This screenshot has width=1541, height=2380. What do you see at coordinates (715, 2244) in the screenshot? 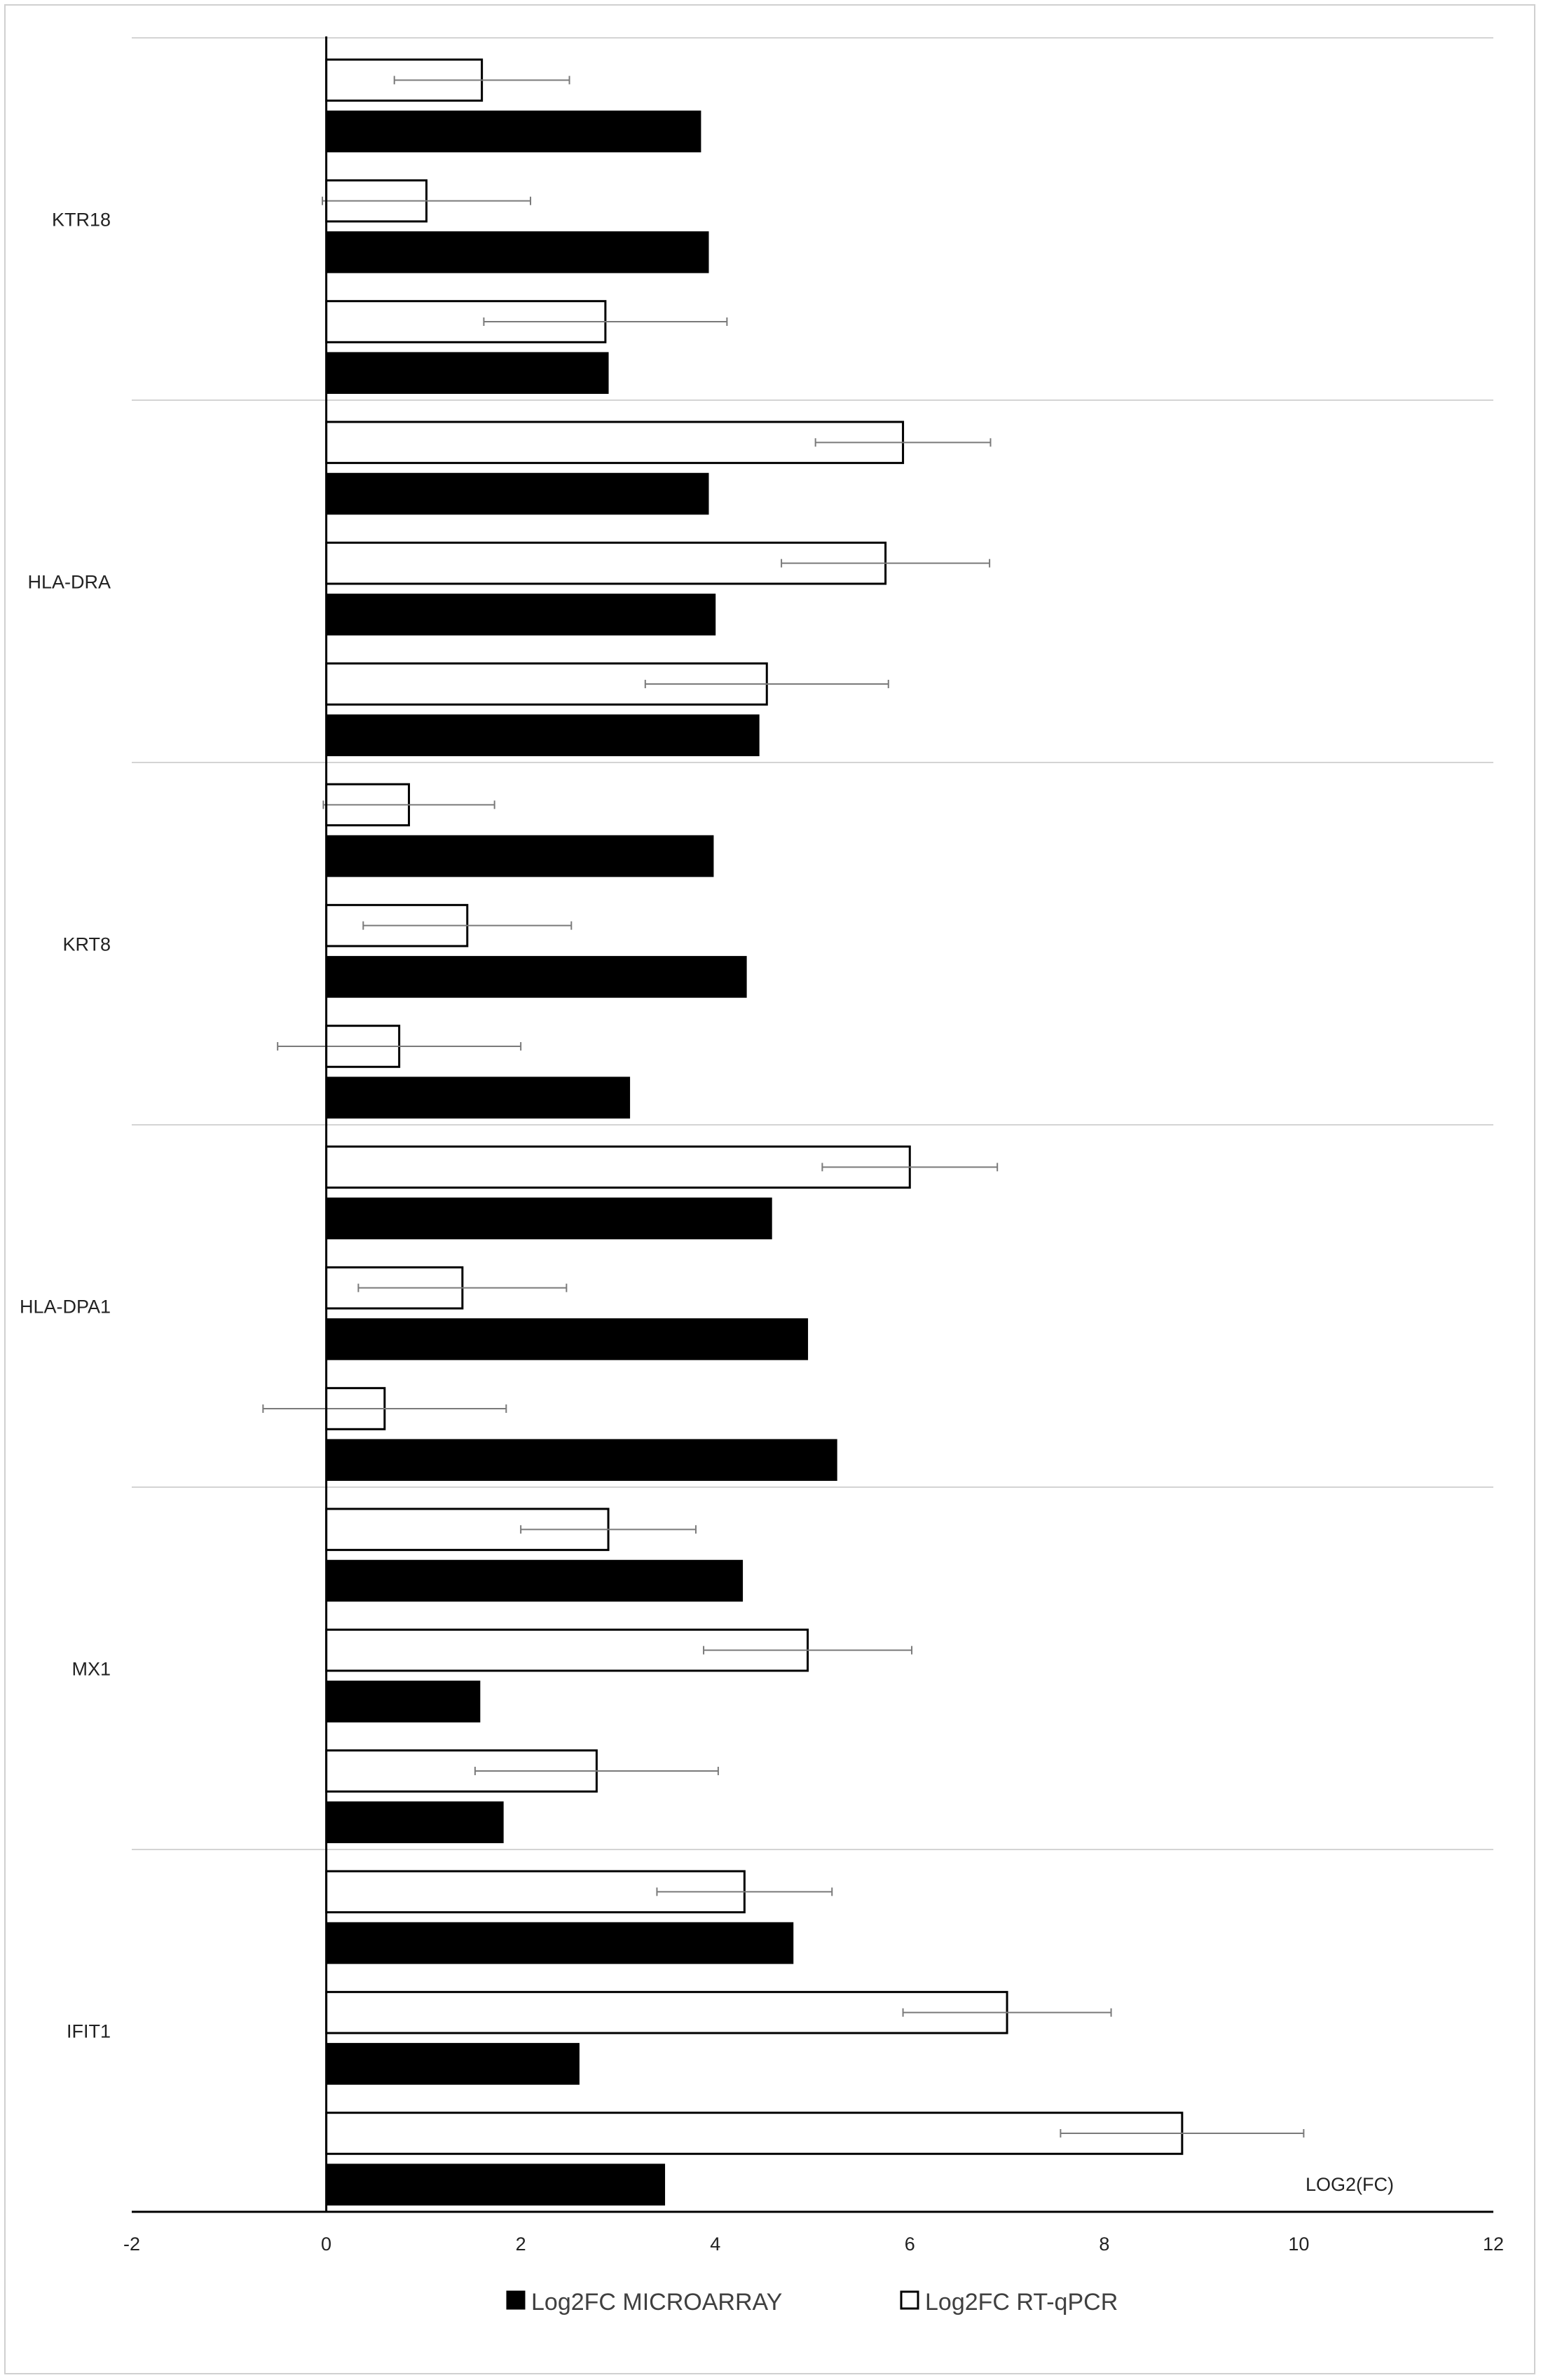
I see `x-tick-label: 4` at bounding box center [715, 2244].